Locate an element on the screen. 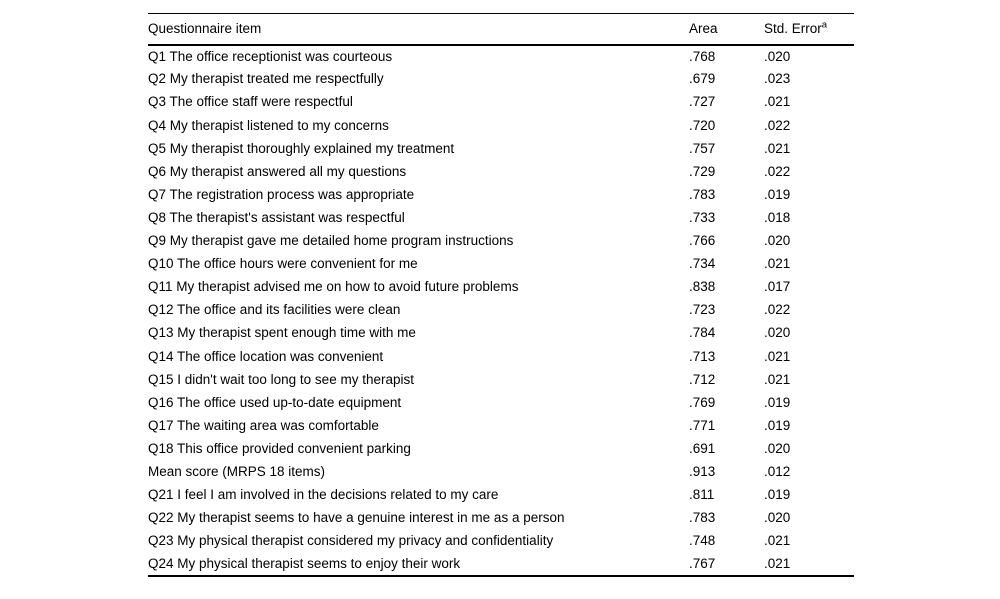 This screenshot has width=1000, height=599. column-header-std-error-label: Std. Error is located at coordinates (793, 28).